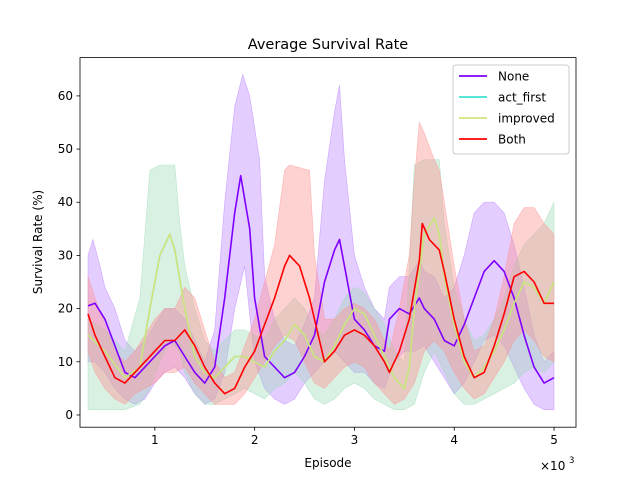 The height and width of the screenshot is (480, 640). I want to click on y-tick-label: 50, so click(65, 149).